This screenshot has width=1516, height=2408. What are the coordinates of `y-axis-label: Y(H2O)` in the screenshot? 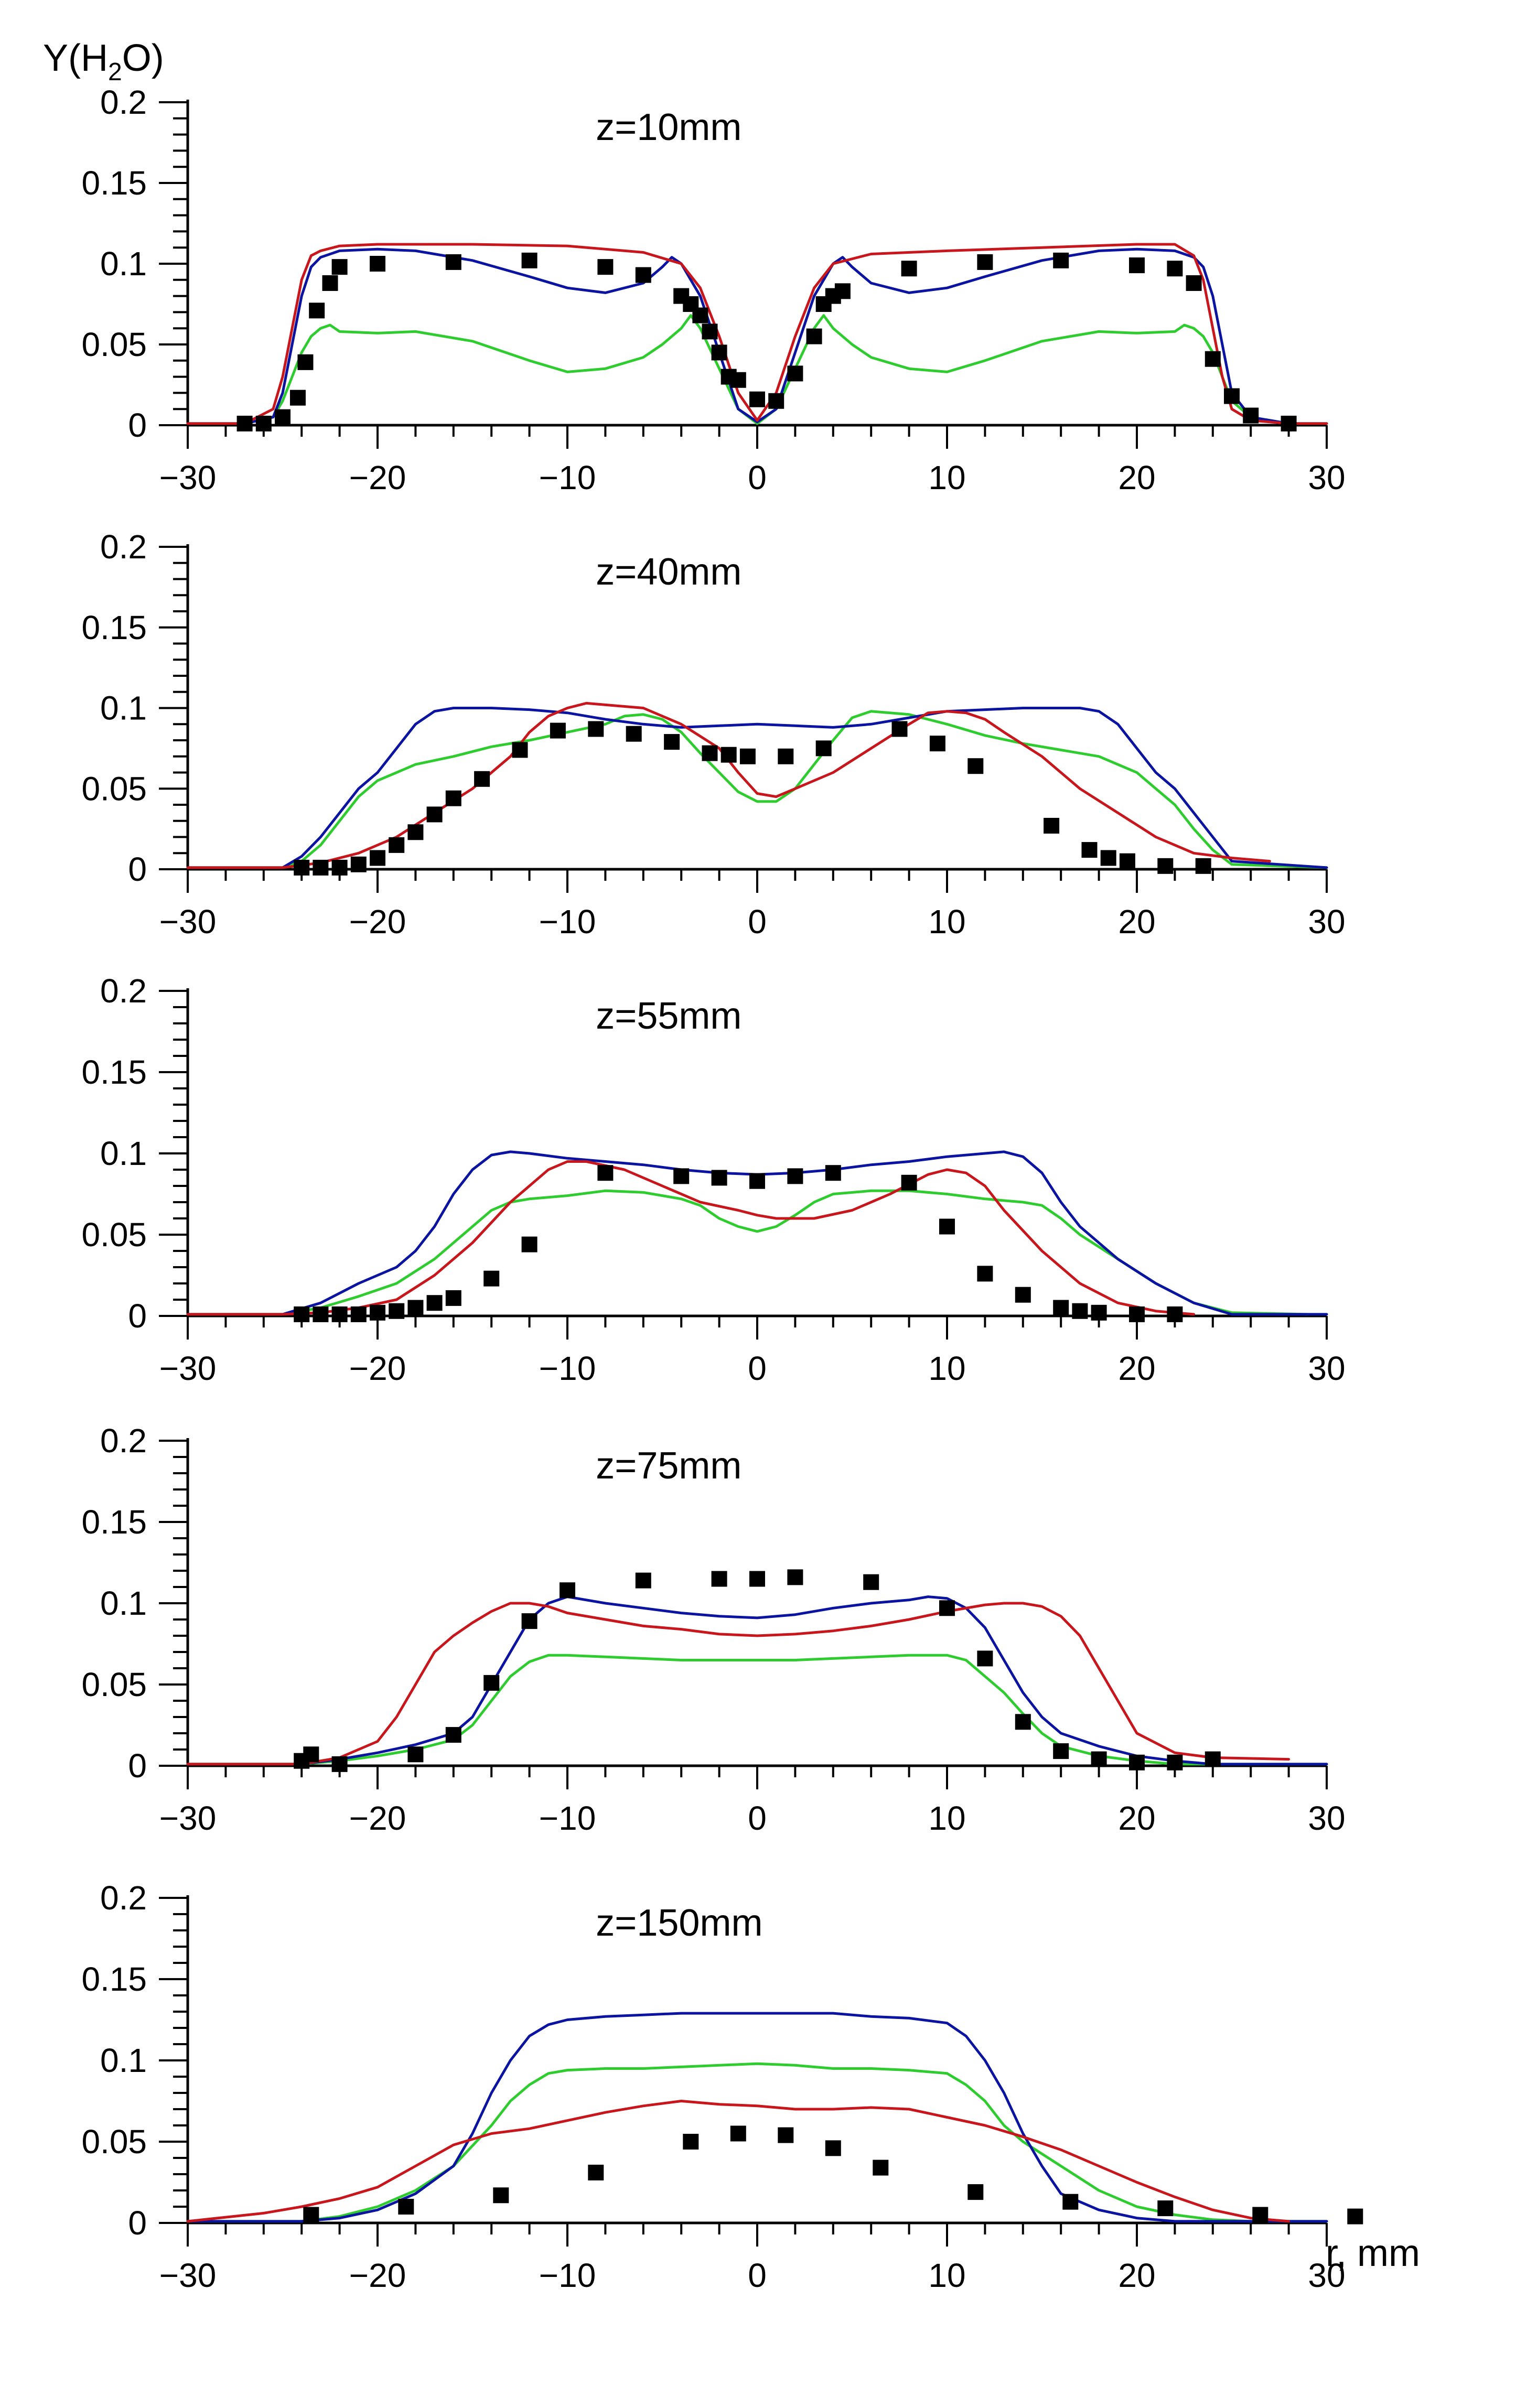 It's located at (103, 61).